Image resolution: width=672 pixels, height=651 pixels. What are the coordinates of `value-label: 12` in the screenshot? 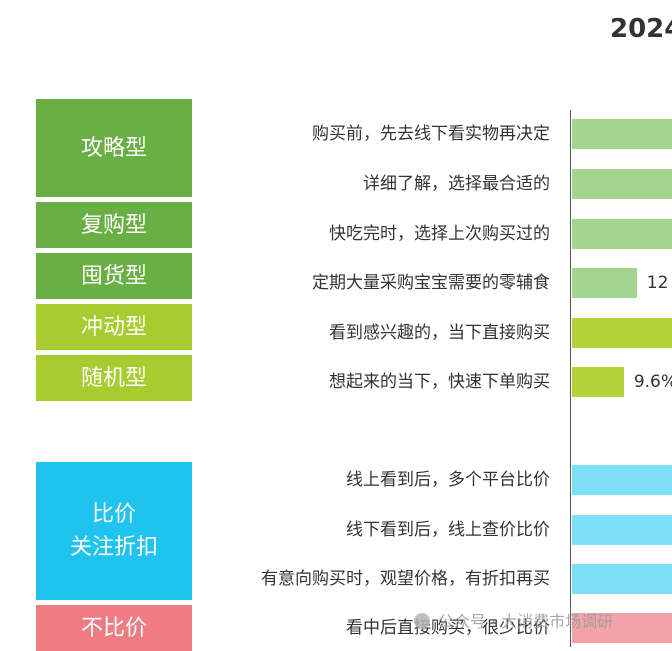 It's located at (657, 283).